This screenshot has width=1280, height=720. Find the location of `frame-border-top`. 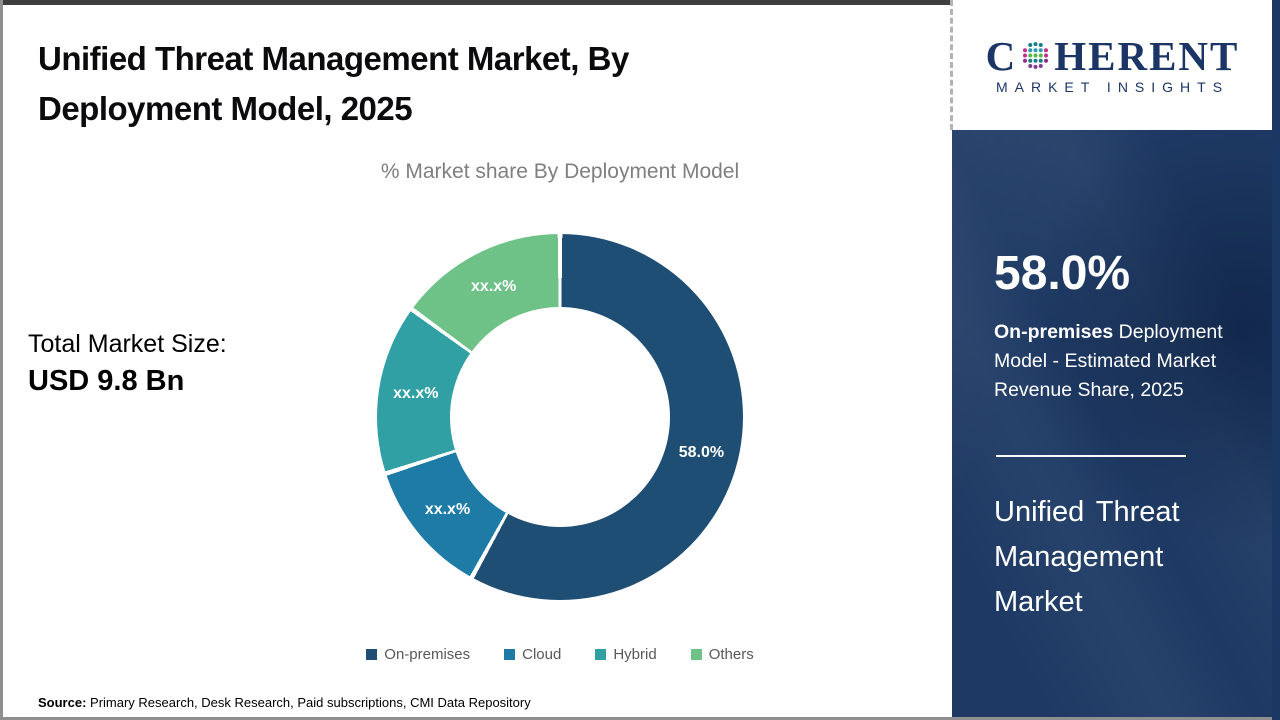

frame-border-top is located at coordinates (640, 2).